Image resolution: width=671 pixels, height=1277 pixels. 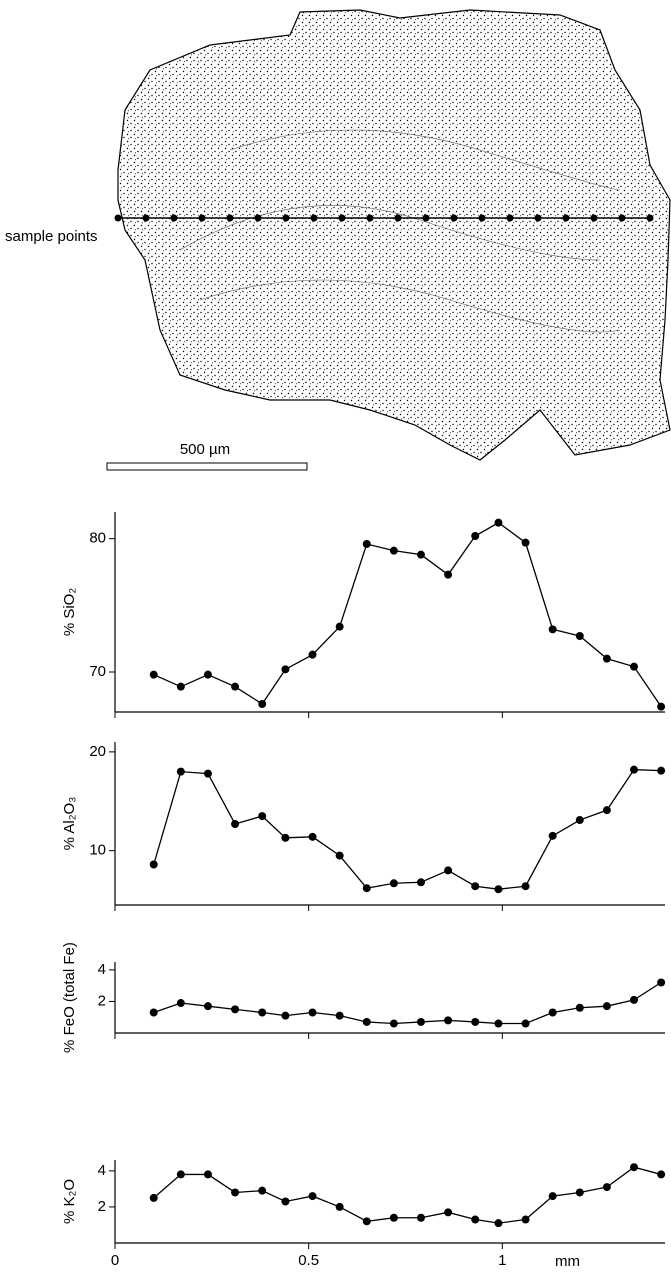 I want to click on y-axis-label: % FeO (total Fe), so click(x=69, y=997).